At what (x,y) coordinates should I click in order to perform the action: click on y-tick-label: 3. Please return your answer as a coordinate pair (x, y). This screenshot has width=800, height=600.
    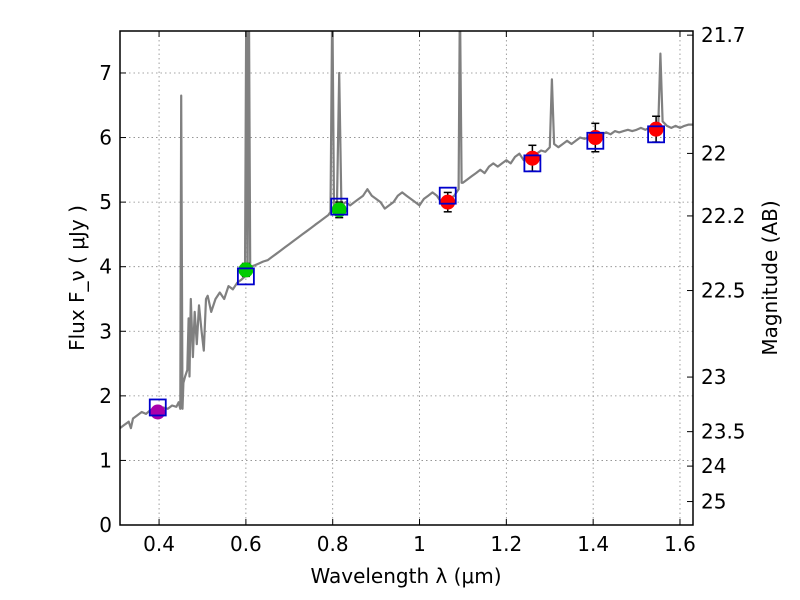
    Looking at the image, I should click on (105, 331).